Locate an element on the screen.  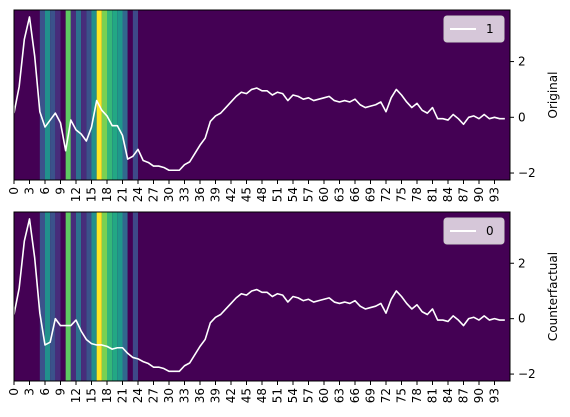
y-axis-label: Original is located at coordinates (553, 95).